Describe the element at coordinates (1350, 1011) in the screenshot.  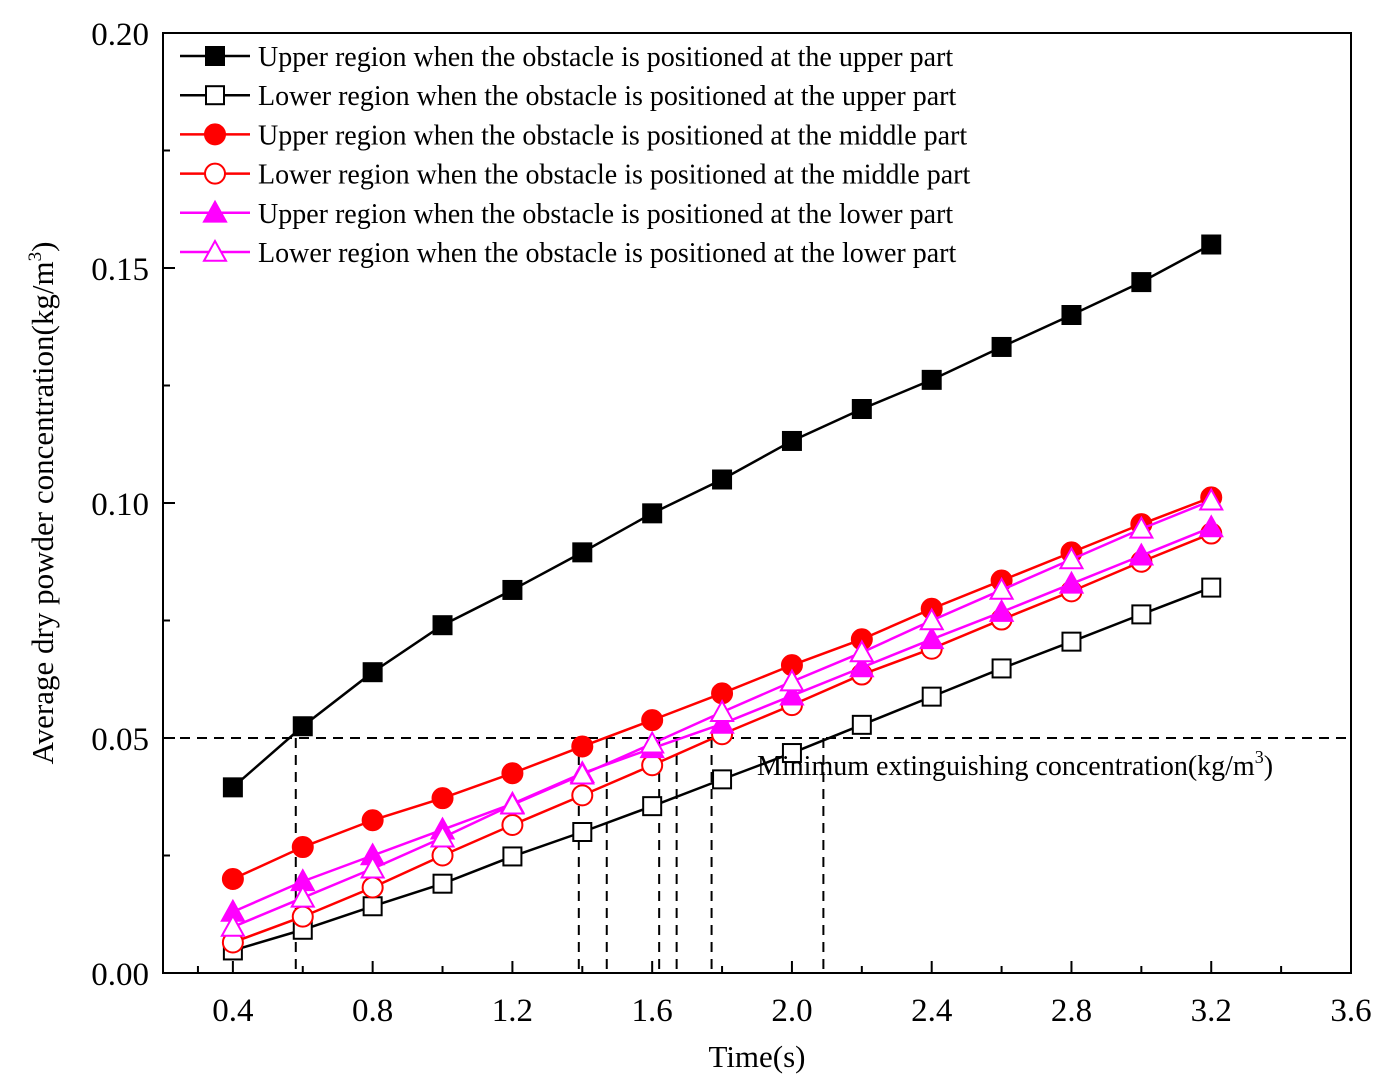
I see `x-tick-label: 3.6` at that location.